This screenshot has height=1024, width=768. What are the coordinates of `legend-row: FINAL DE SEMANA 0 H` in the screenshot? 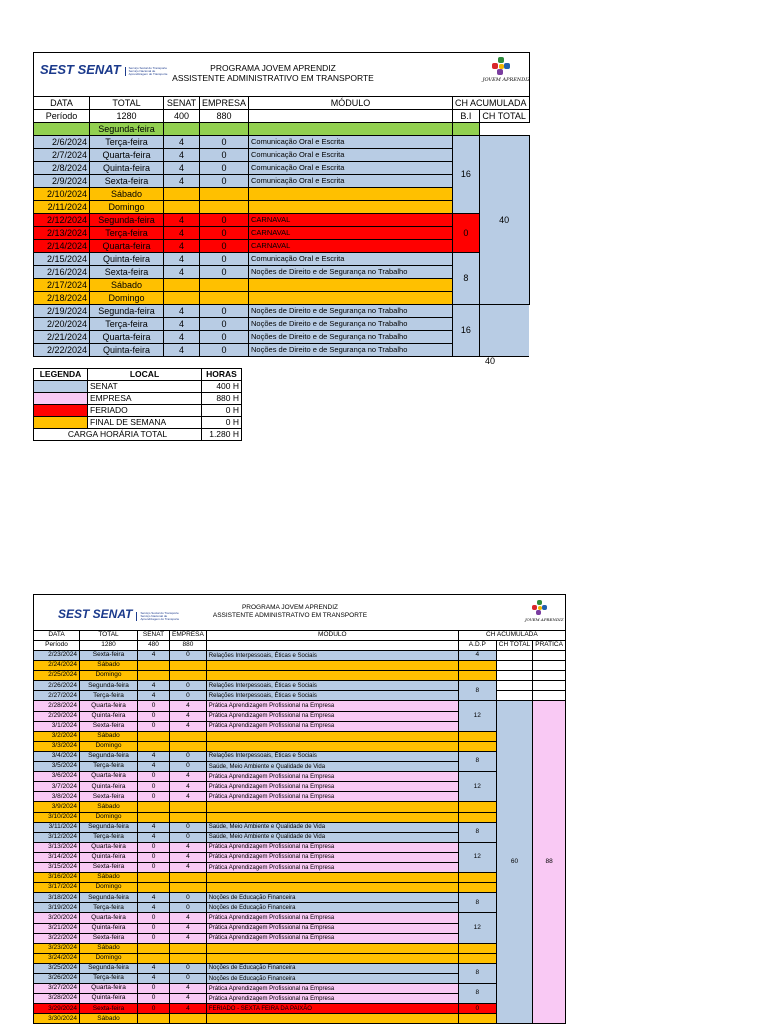 It's located at (137, 422).